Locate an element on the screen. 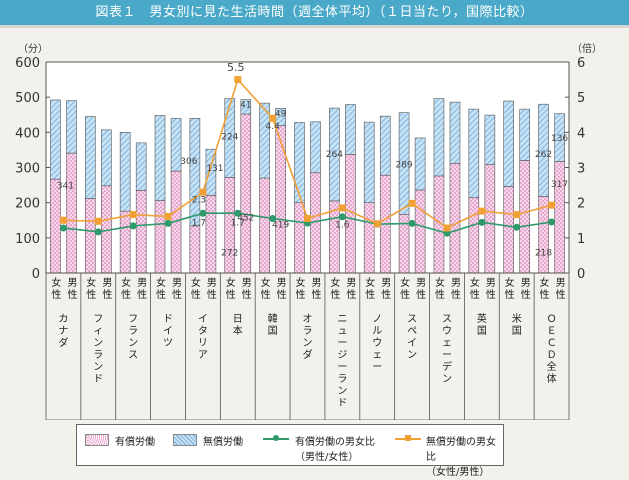 This screenshot has width=629, height=480. unpaid-swatch is located at coordinates (185, 440).